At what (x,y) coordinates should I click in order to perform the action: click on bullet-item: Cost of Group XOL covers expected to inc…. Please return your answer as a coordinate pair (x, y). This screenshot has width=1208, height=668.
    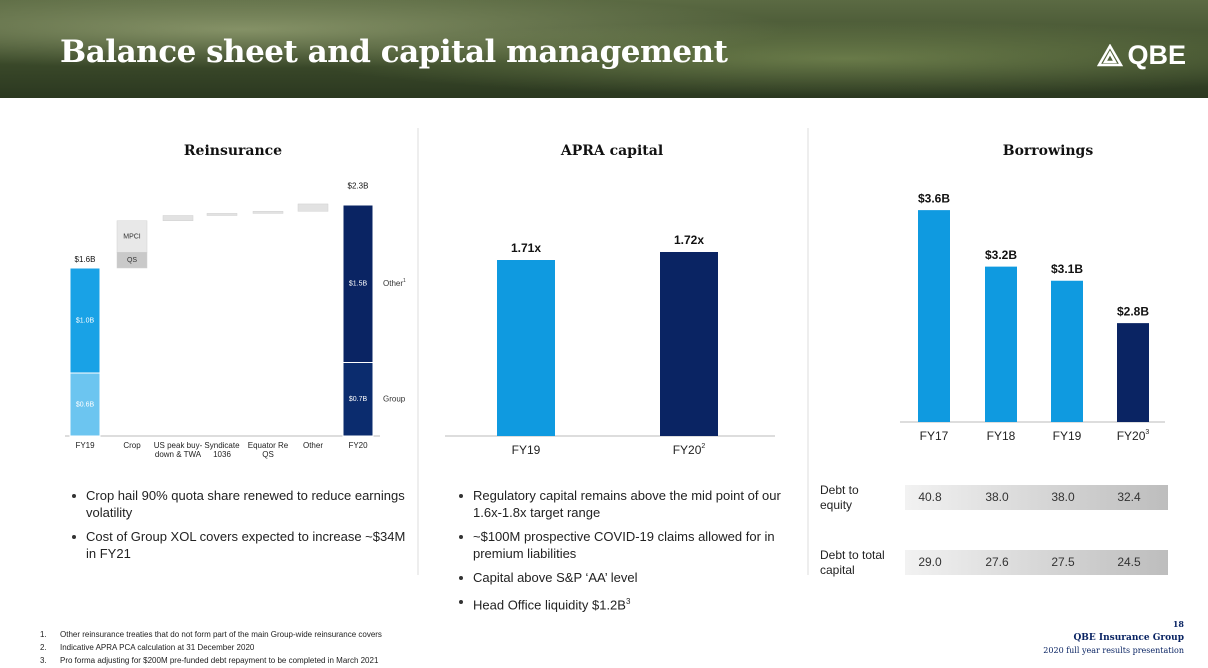
    Looking at the image, I should click on (238, 545).